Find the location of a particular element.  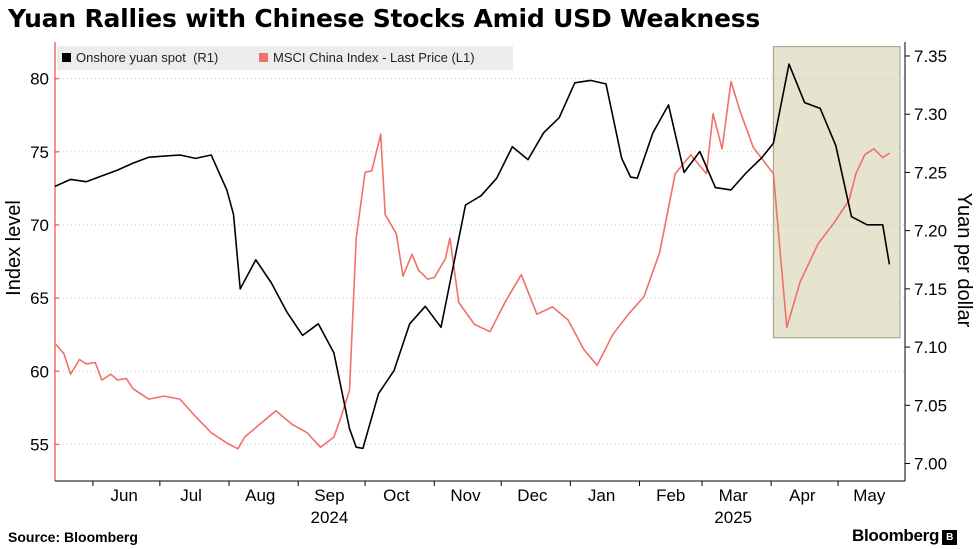

y-tick-label-right: 7.05 is located at coordinates (930, 405).